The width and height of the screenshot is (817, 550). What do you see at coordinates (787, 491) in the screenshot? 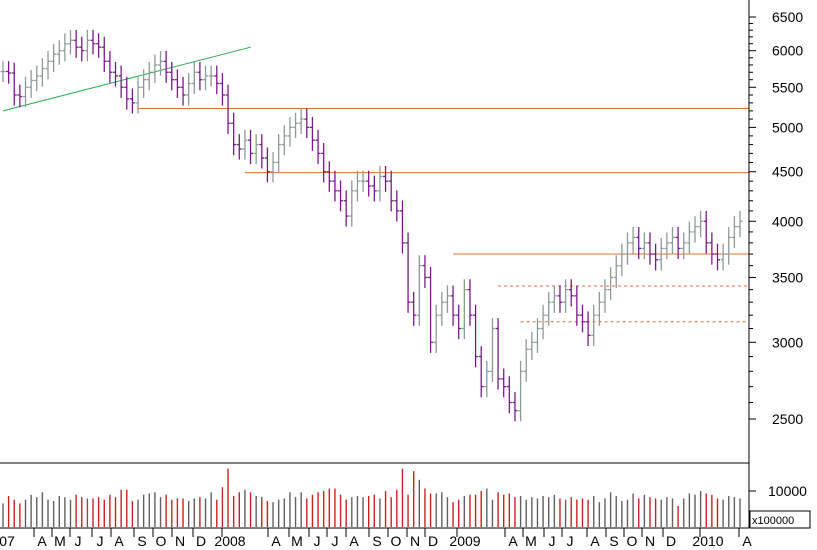
I see `volume-tick-label: 10000` at bounding box center [787, 491].